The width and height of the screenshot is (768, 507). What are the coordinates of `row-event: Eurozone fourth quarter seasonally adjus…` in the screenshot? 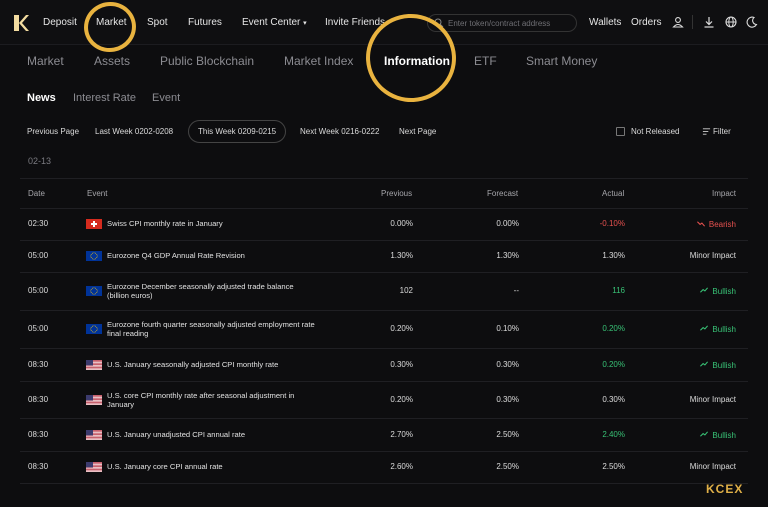 It's located at (211, 329).